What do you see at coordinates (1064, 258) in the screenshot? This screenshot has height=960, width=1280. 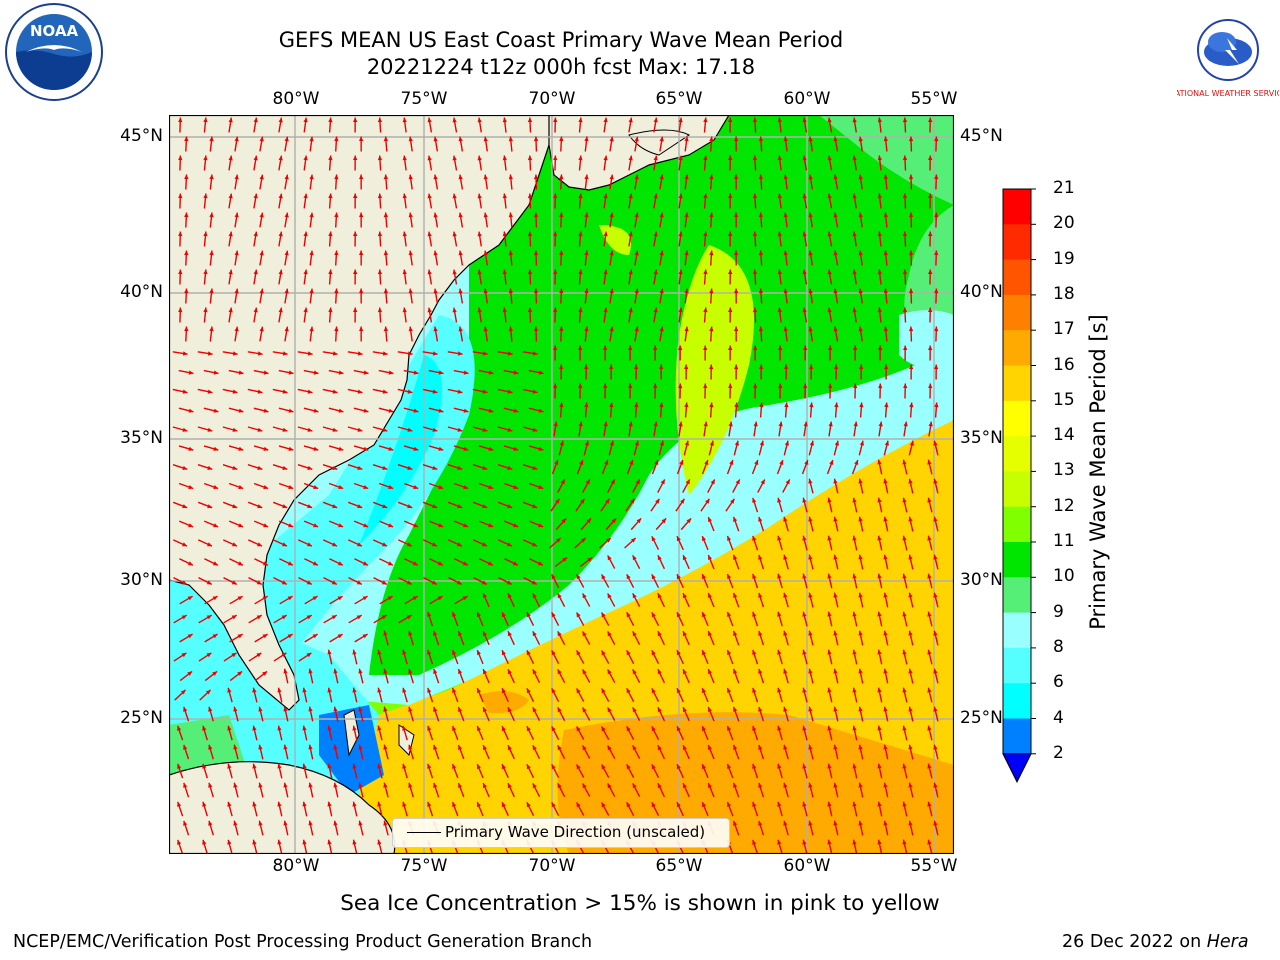 I see `colorbar-tick-label: 19` at bounding box center [1064, 258].